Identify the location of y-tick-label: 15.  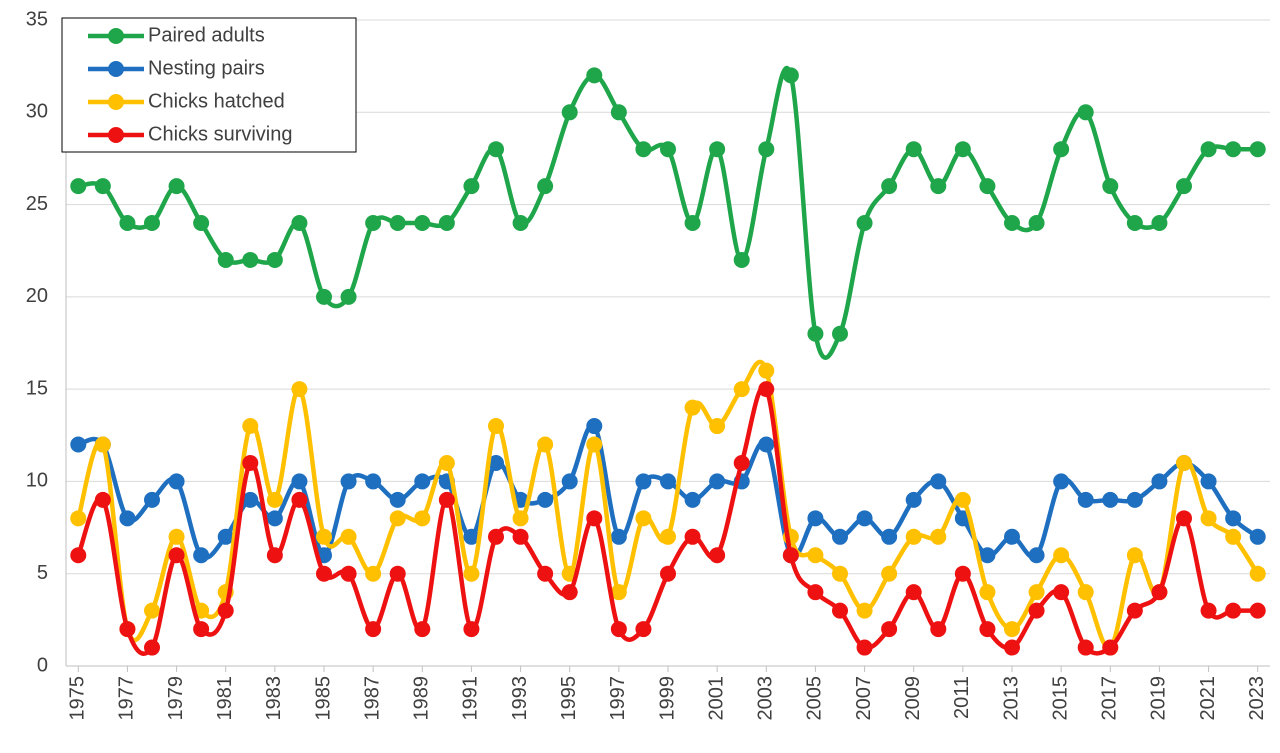
(37, 388).